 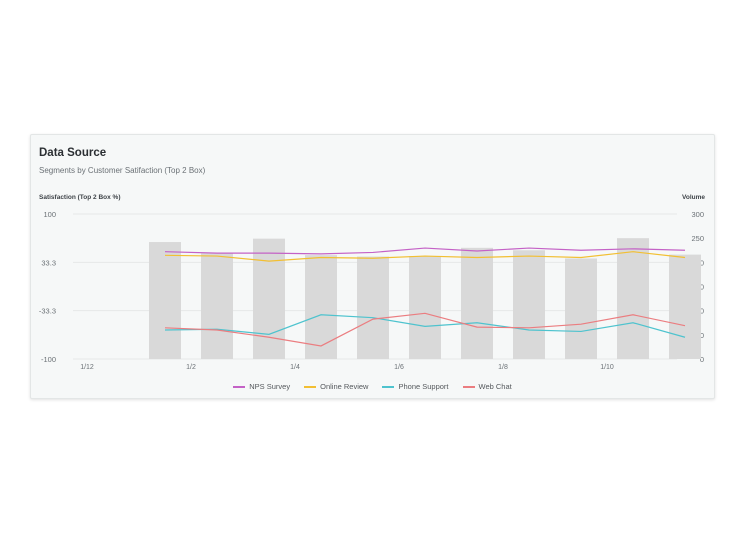 What do you see at coordinates (295, 367) in the screenshot?
I see `x-tick-label: 1/4` at bounding box center [295, 367].